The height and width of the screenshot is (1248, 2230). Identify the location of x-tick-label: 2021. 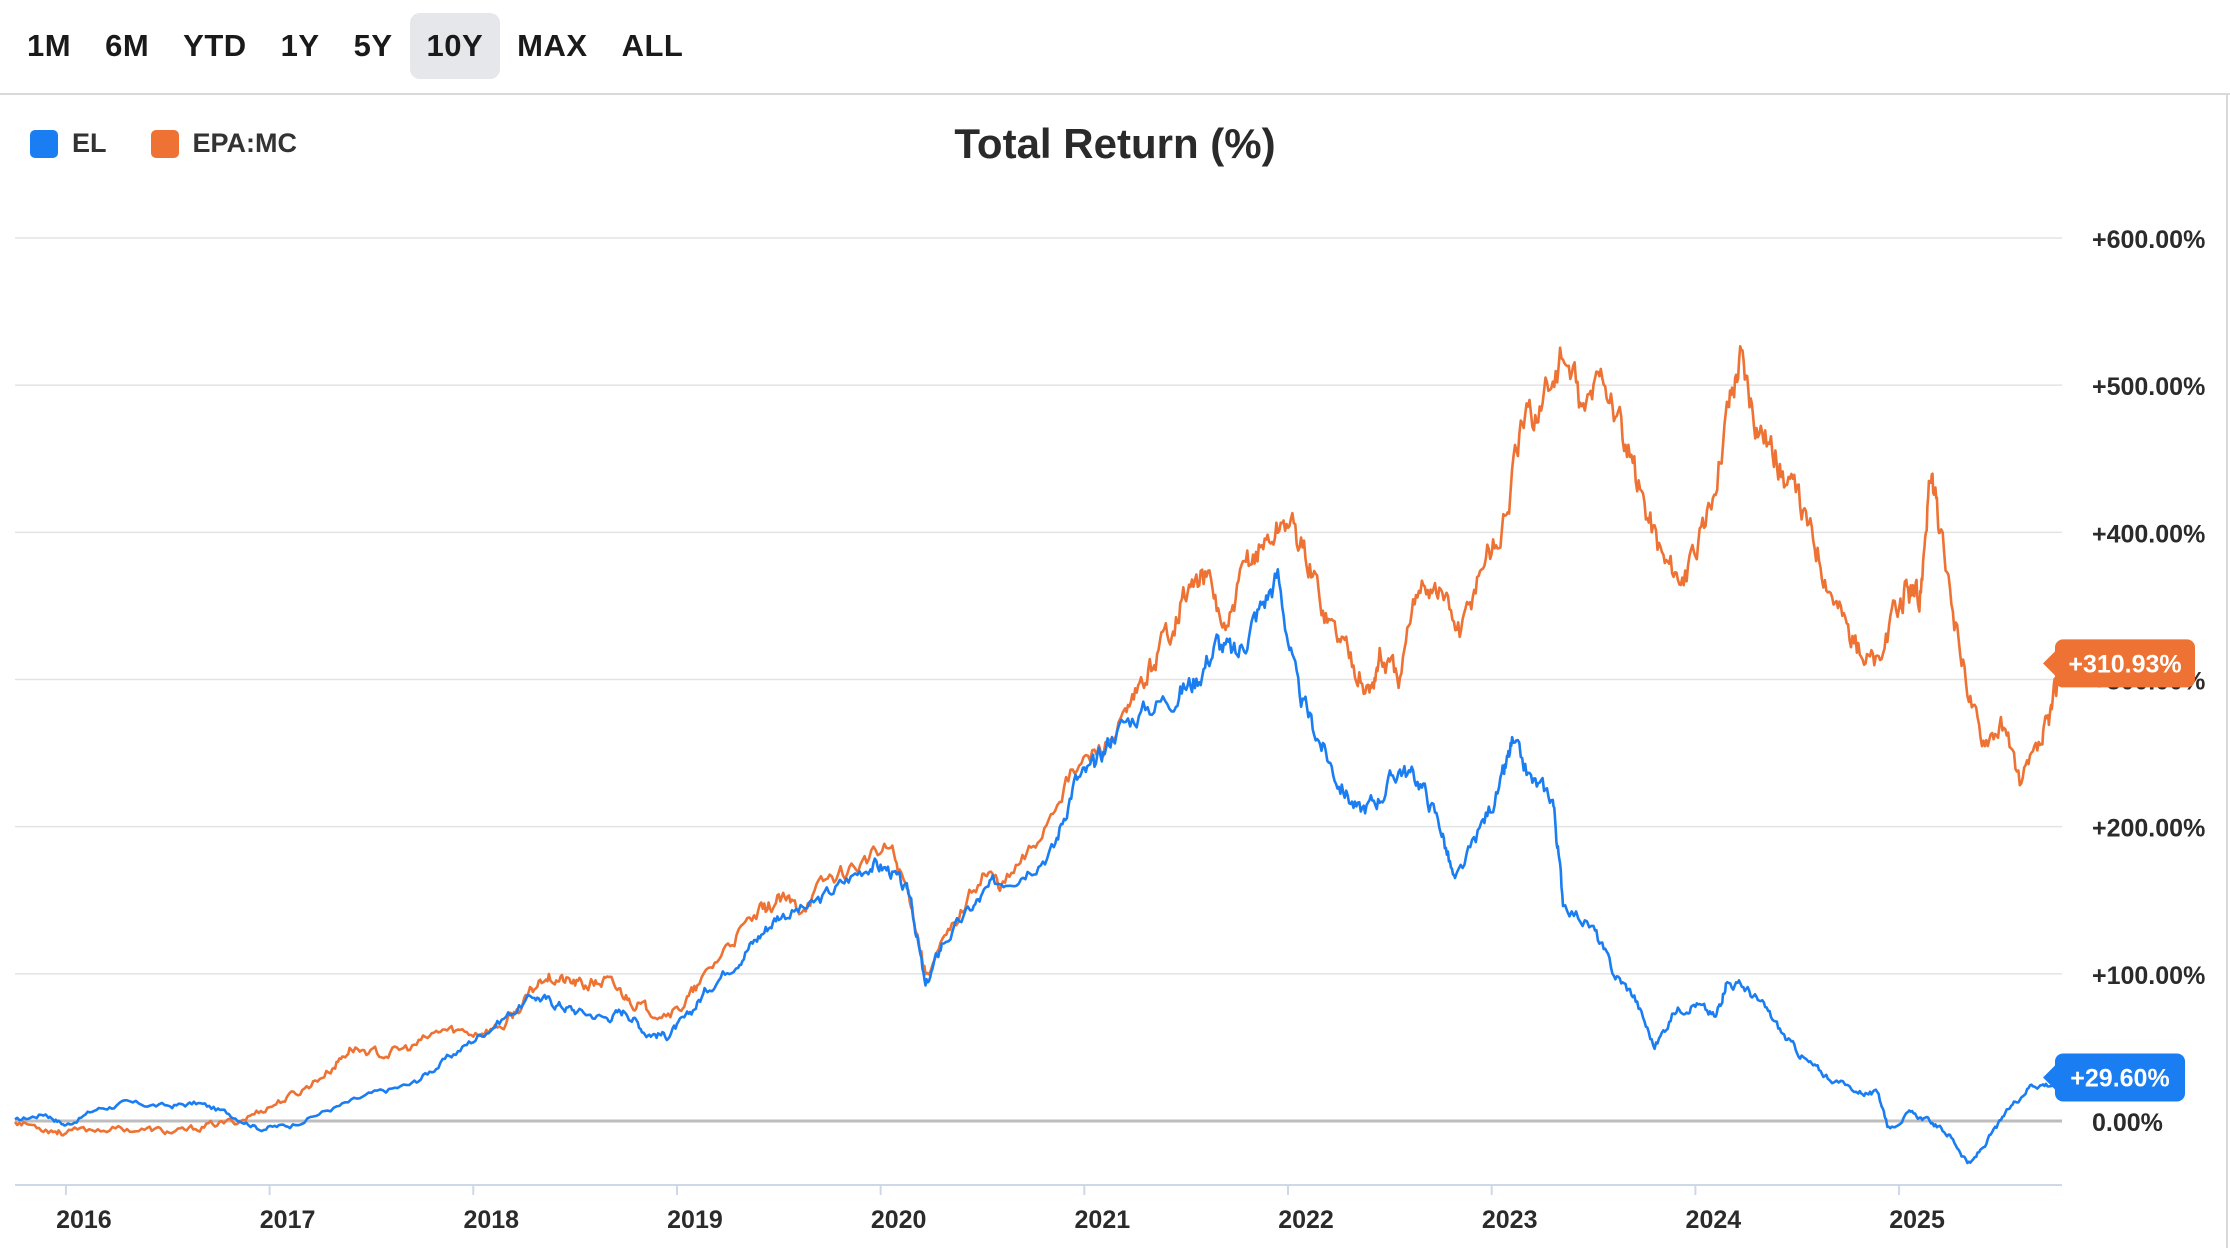
(1103, 1220).